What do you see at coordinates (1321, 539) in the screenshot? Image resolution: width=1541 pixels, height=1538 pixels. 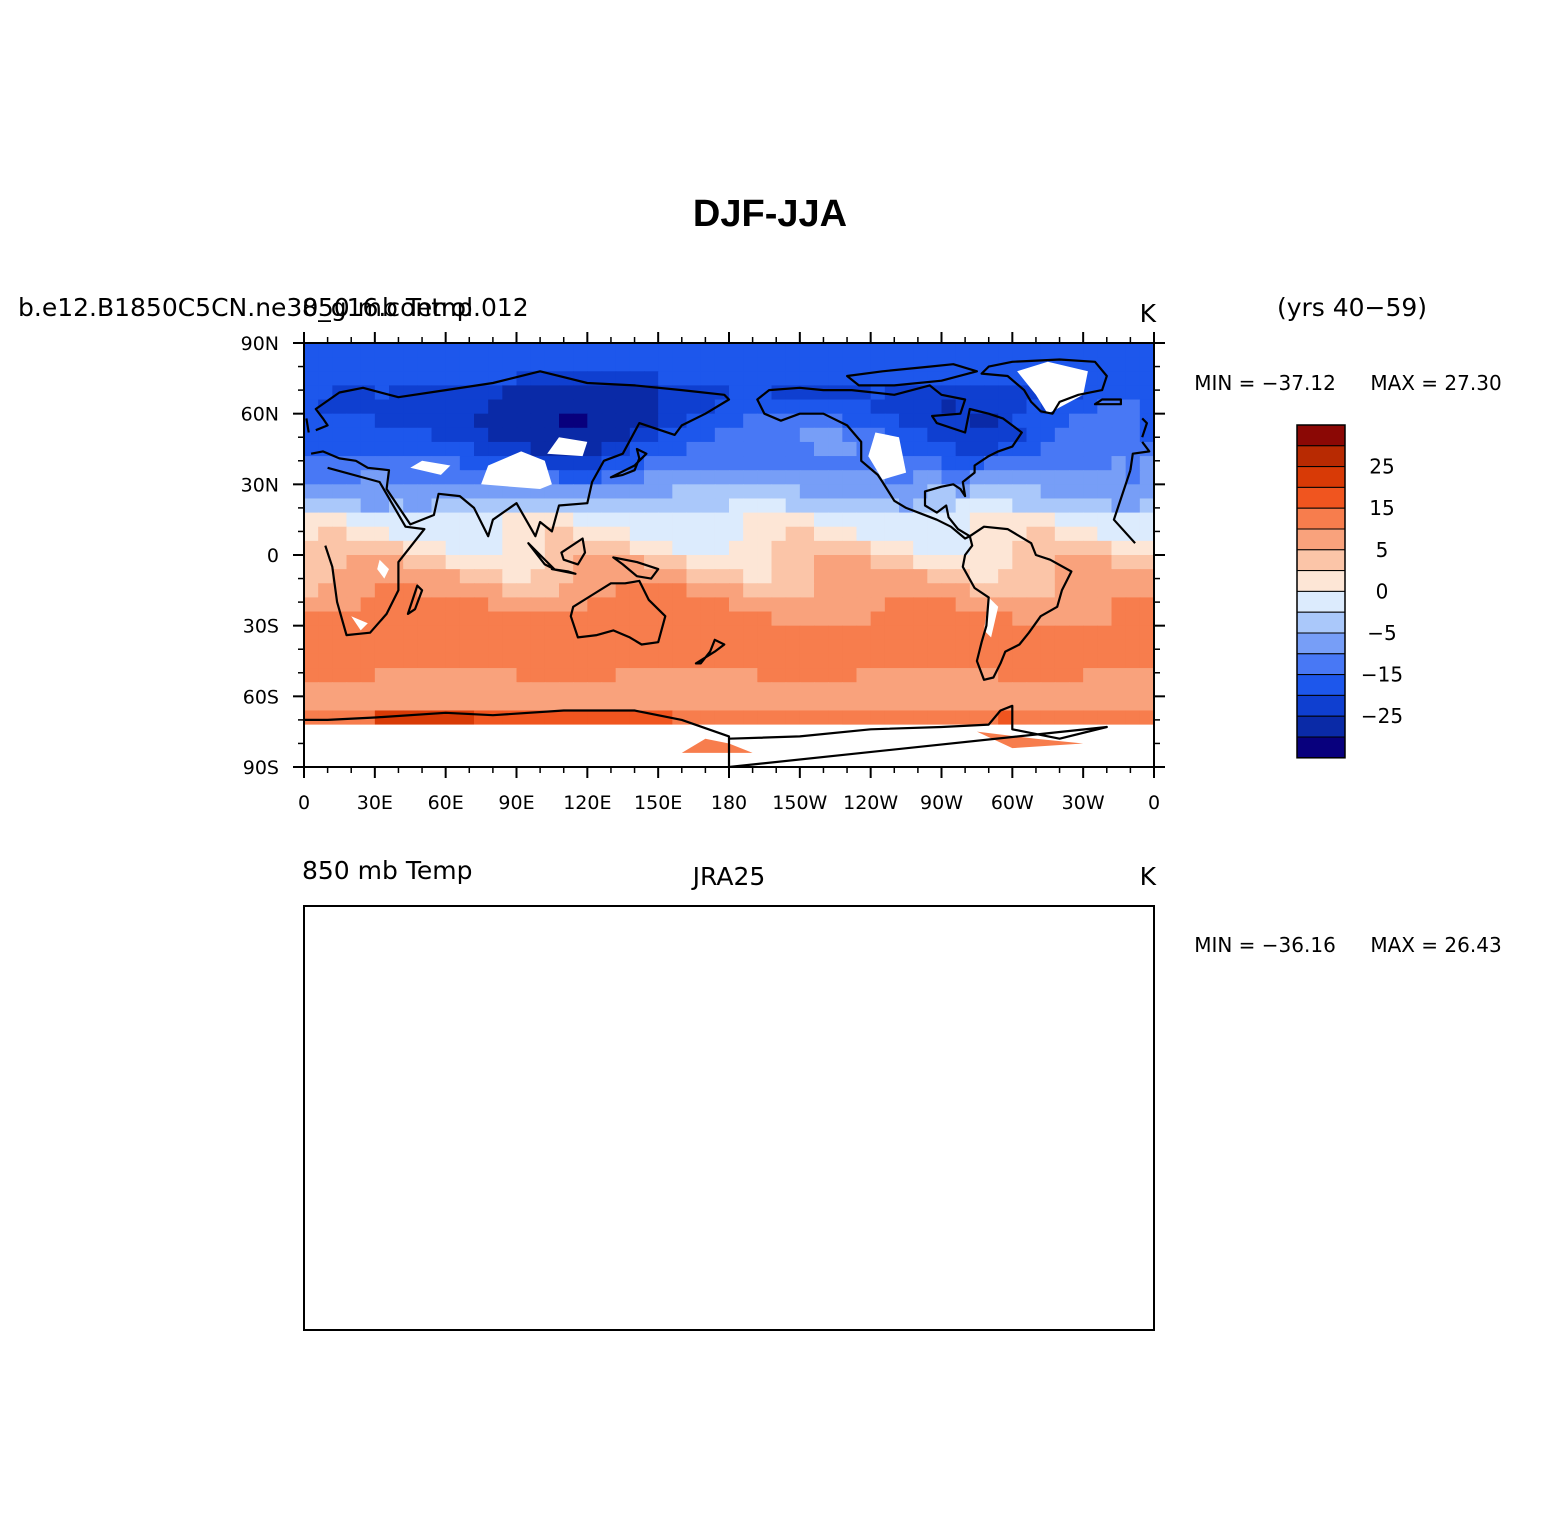 I see `colorbar-box` at bounding box center [1321, 539].